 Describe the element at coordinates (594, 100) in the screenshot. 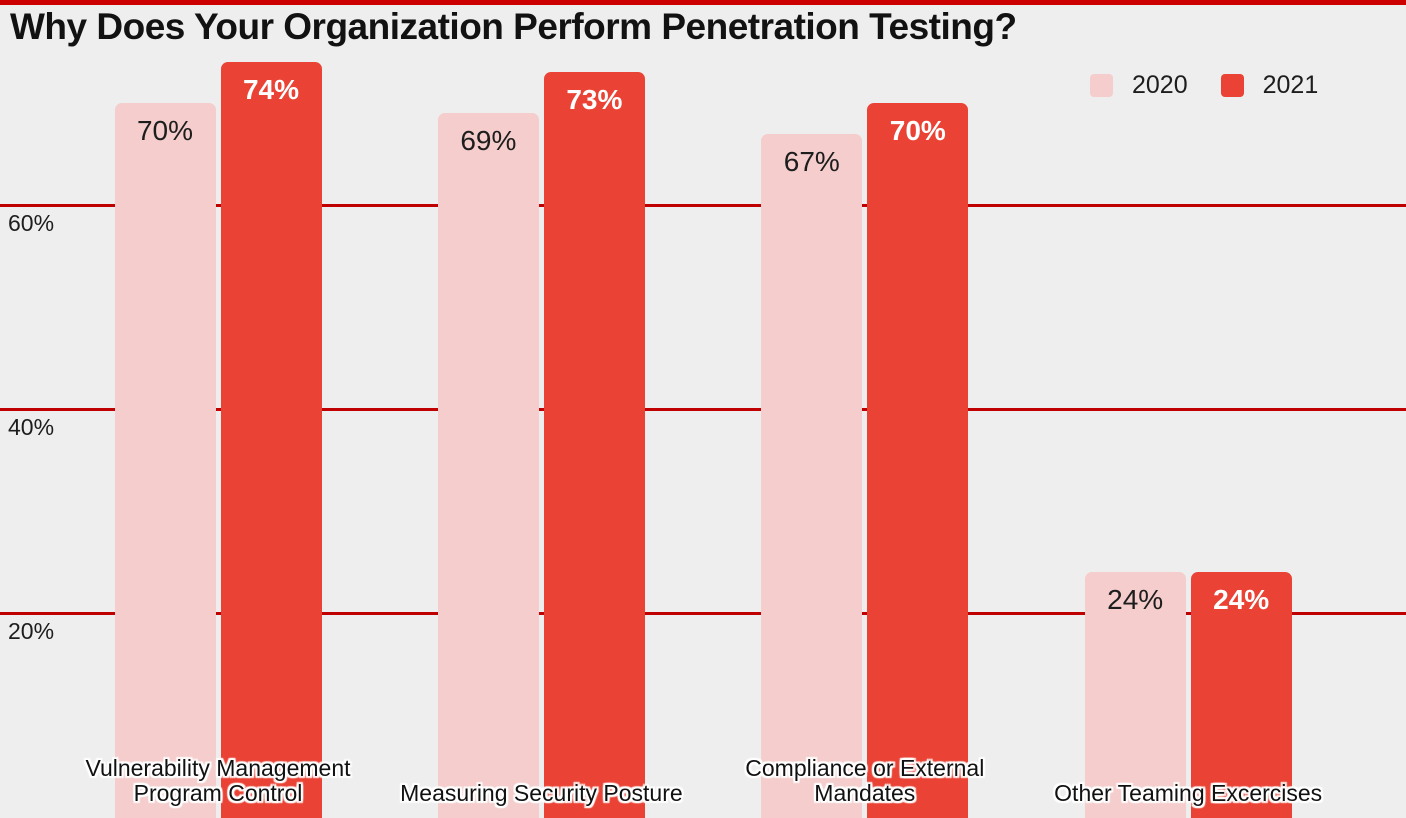

I see `bar-value-label: 73%` at that location.